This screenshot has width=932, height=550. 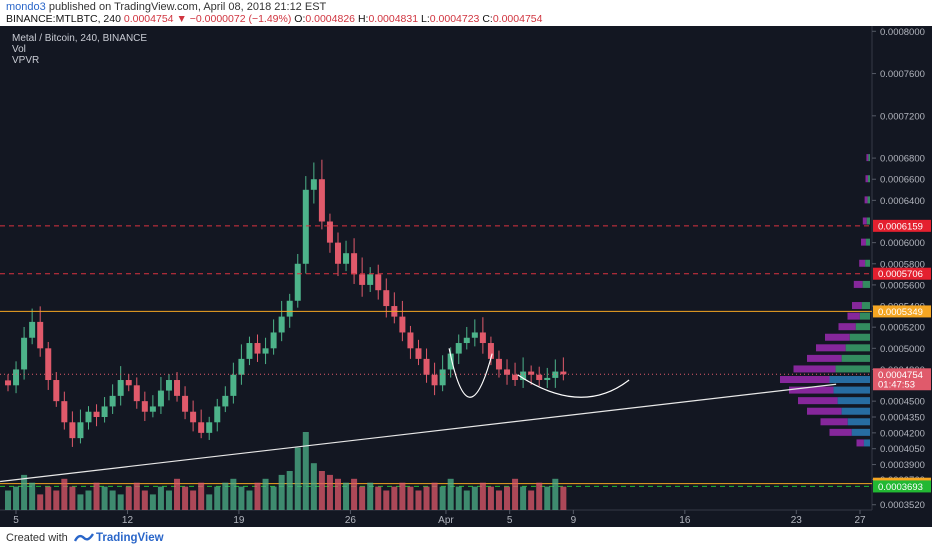 I want to click on tradingview-brand: TradingView, so click(x=130, y=538).